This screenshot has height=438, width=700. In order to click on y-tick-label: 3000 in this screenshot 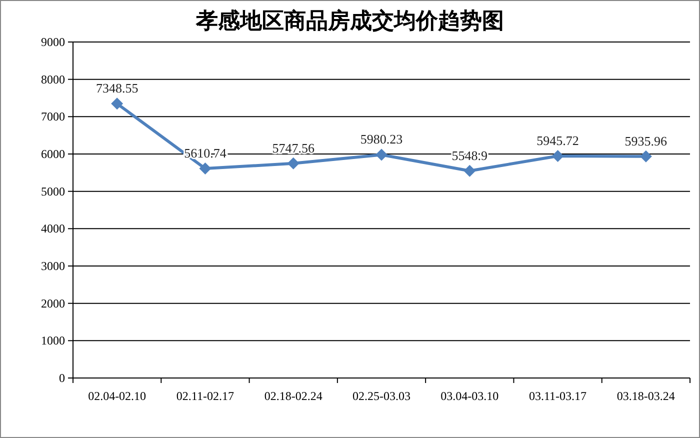, I will do `click(53, 266)`.